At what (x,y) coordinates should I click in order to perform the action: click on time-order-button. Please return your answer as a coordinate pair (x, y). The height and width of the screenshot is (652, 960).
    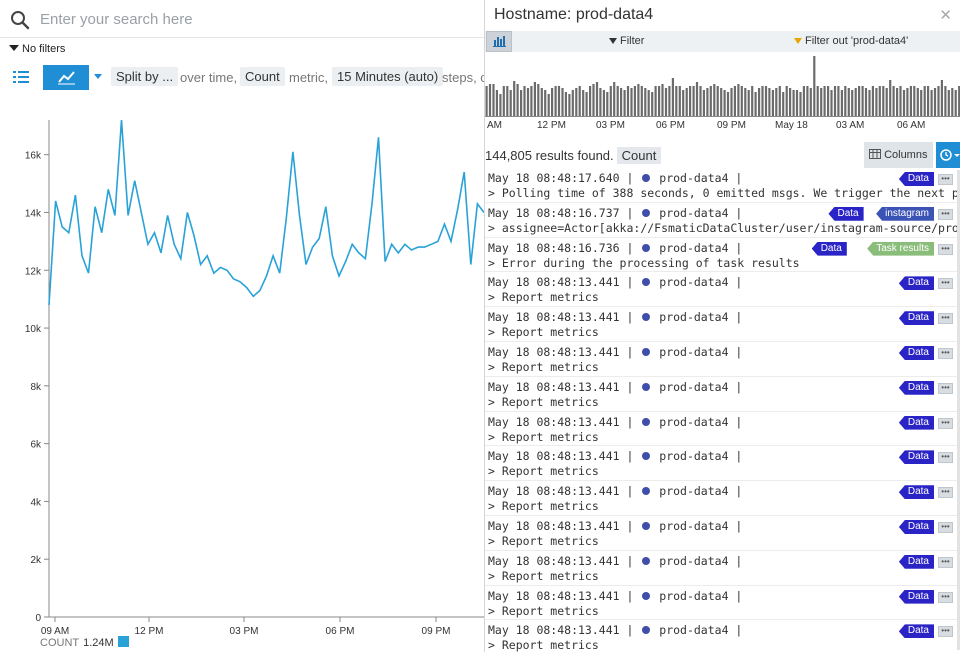
    Looking at the image, I should click on (948, 155).